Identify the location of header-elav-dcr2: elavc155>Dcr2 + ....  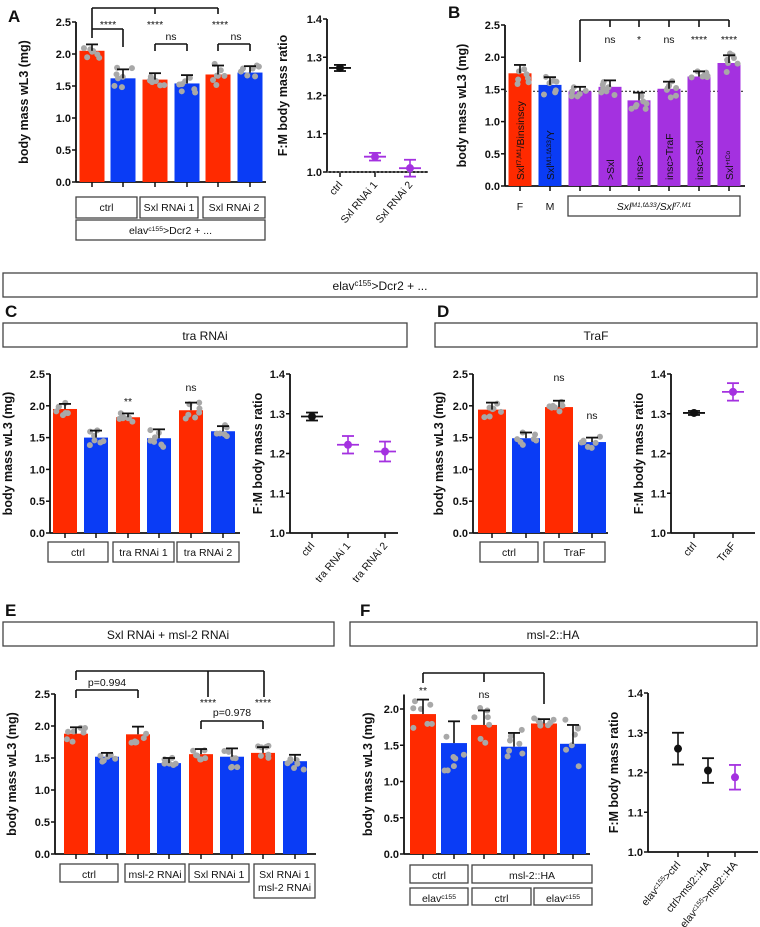
(380, 286).